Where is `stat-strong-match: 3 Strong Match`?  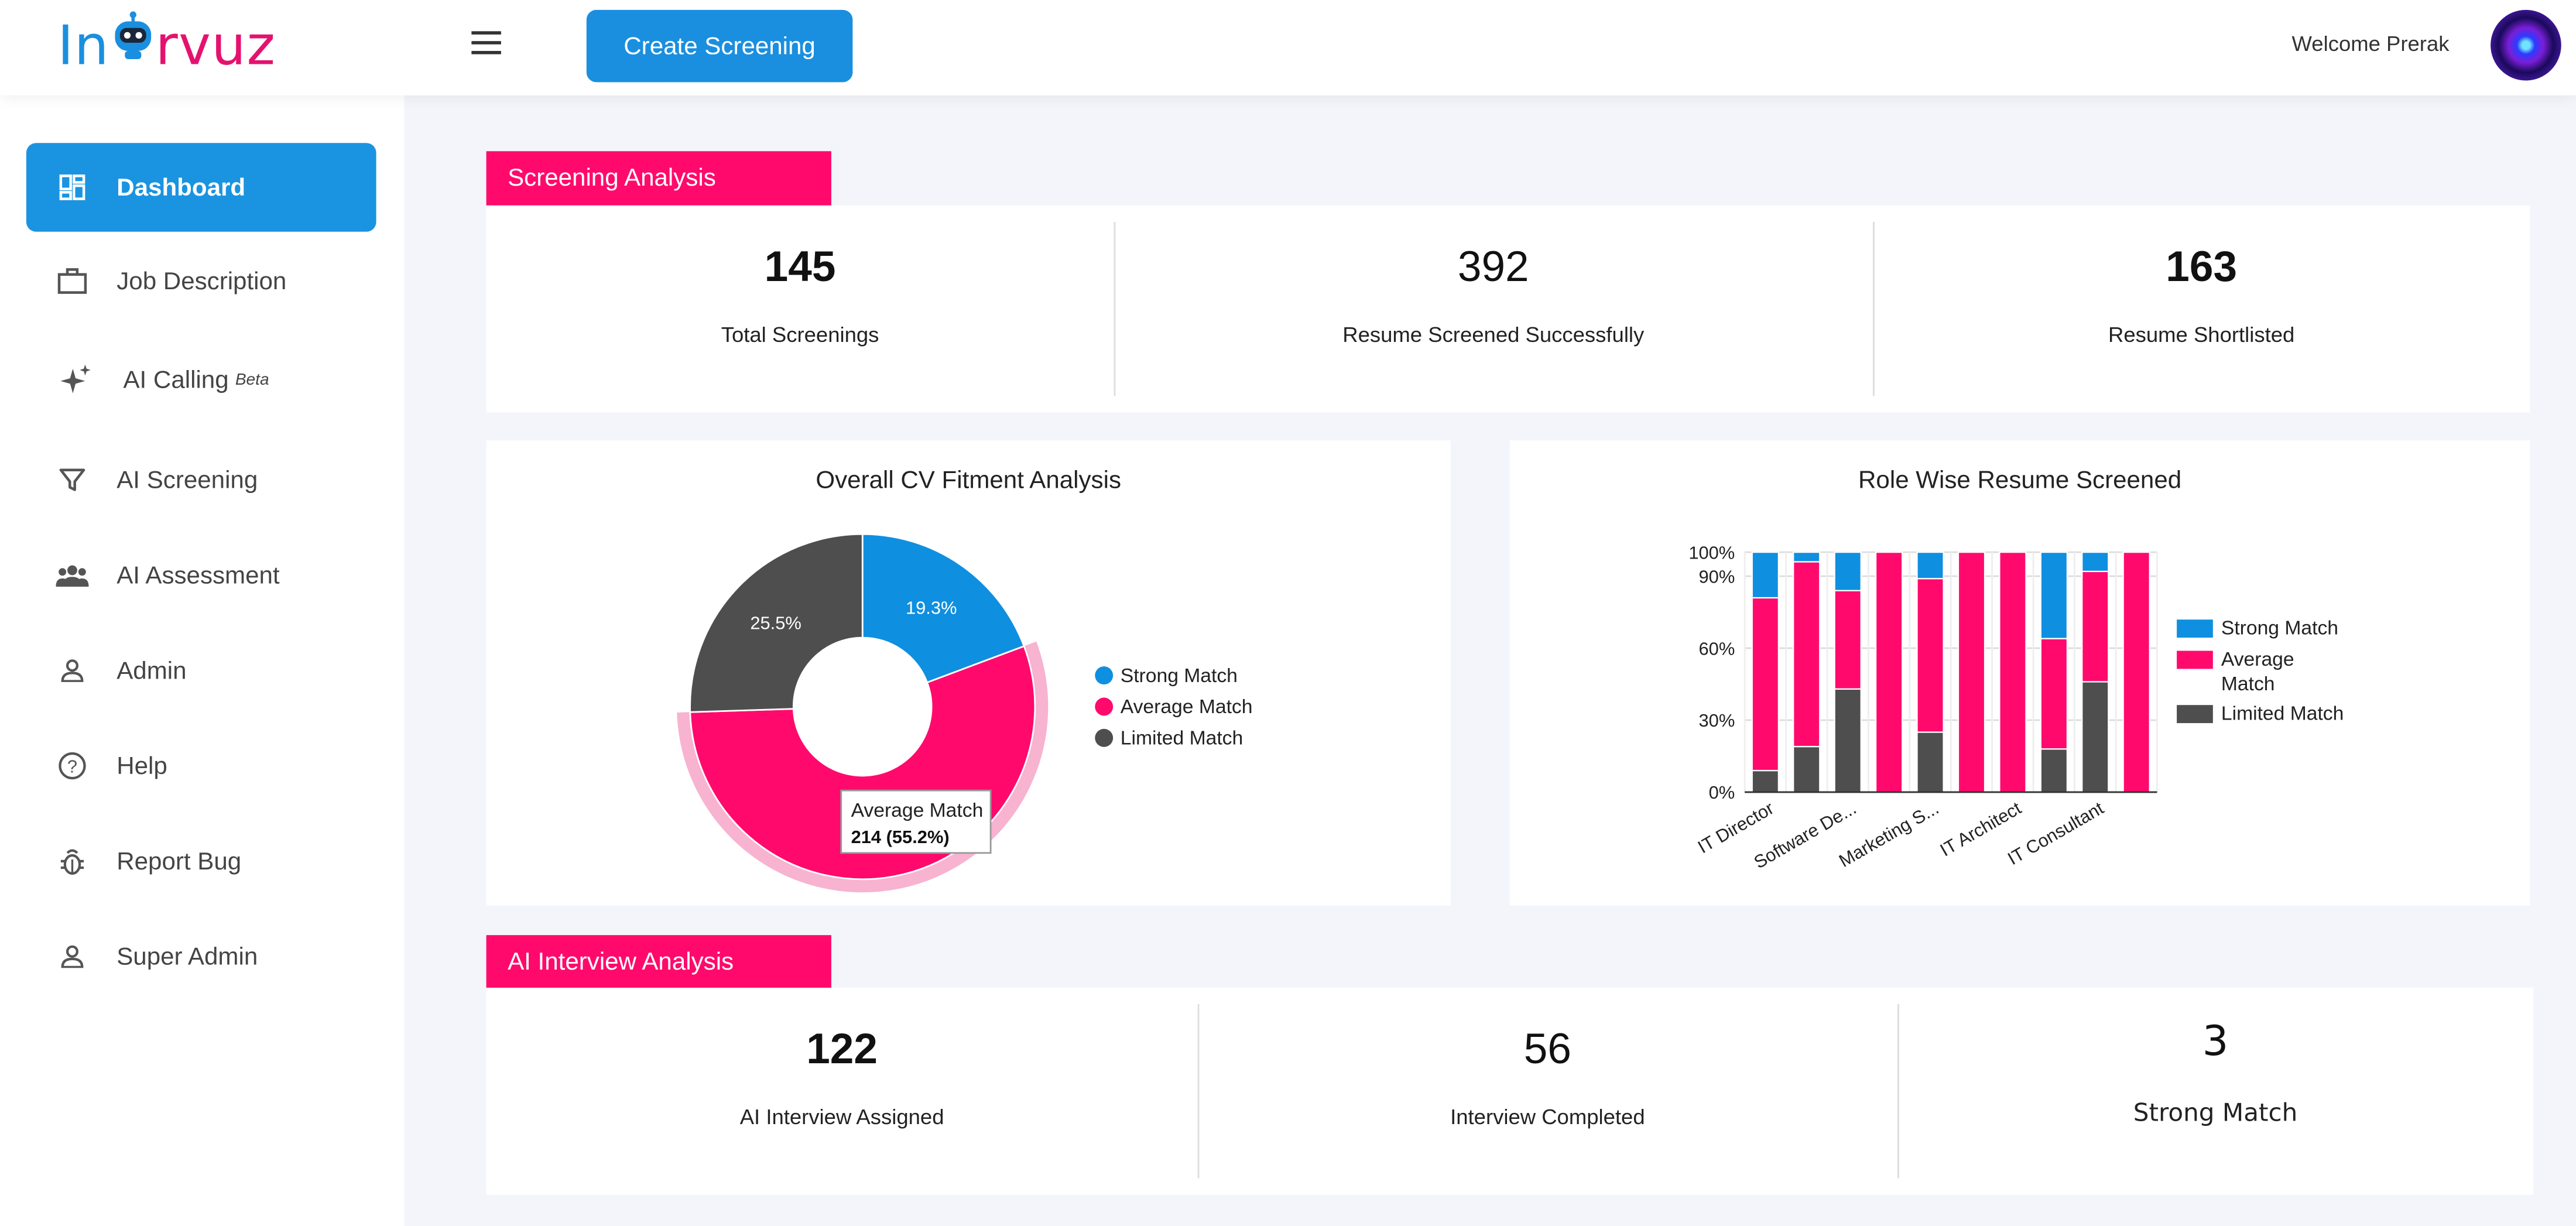 stat-strong-match: 3 Strong Match is located at coordinates (2215, 1073).